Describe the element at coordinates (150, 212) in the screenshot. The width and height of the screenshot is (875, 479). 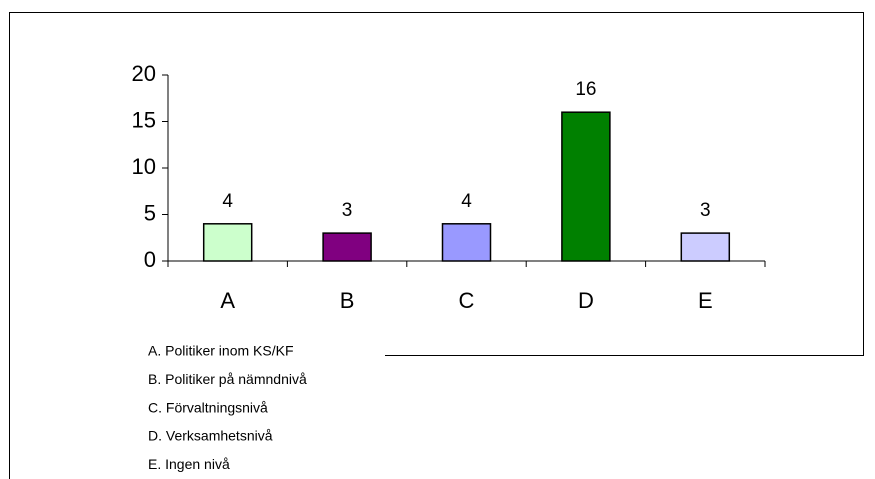
I see `y-tick-label: 5` at that location.